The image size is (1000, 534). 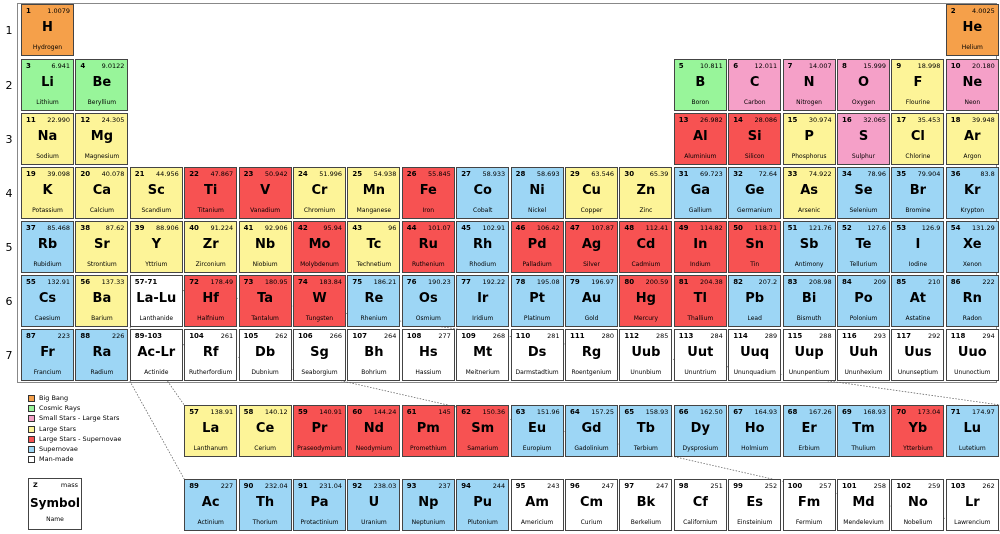 What do you see at coordinates (809, 244) in the screenshot?
I see `element-symbol: Sb` at bounding box center [809, 244].